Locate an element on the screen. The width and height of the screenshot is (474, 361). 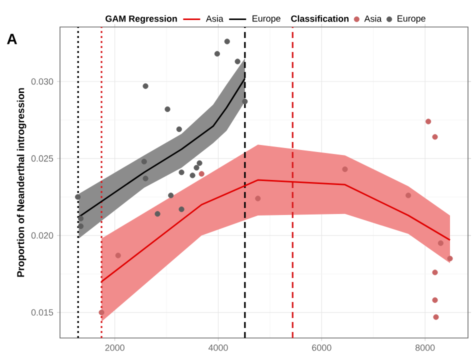
y-axis-title: Proportion of Neanderthal introgression is located at coordinates (21, 182).